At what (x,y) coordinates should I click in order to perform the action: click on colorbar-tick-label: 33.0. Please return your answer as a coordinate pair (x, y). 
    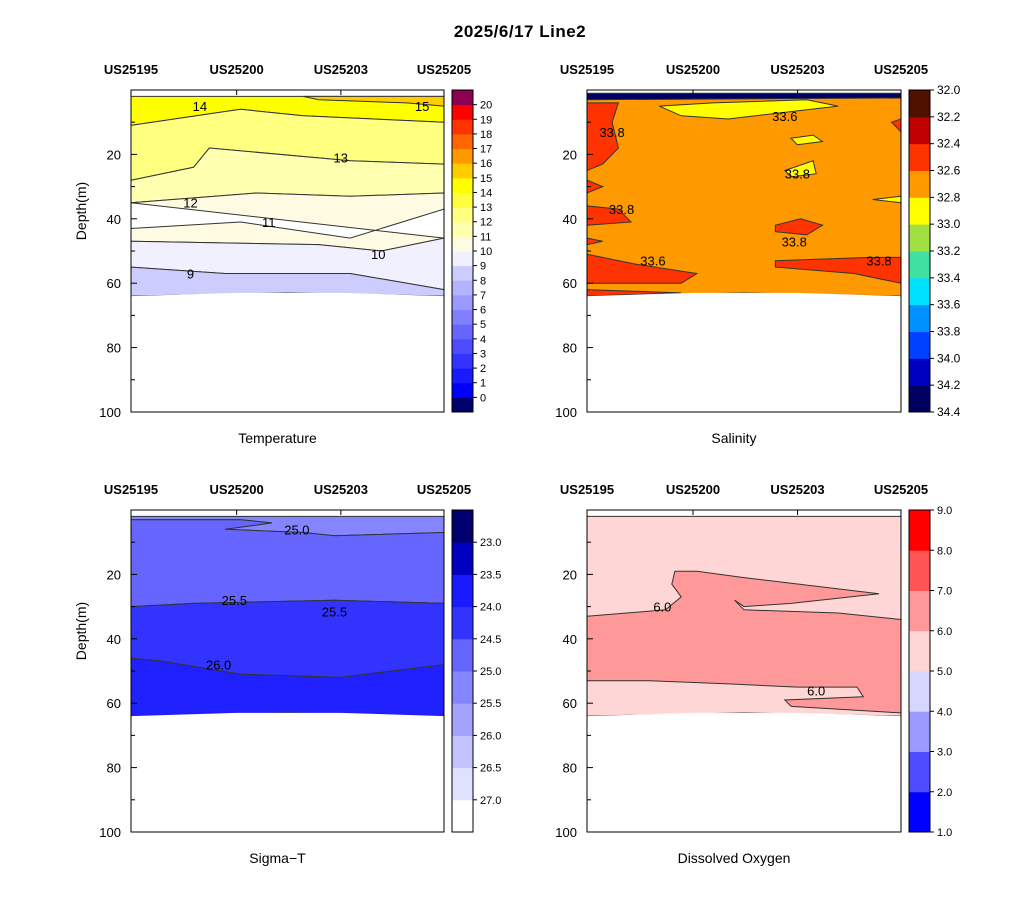
    Looking at the image, I should click on (949, 224).